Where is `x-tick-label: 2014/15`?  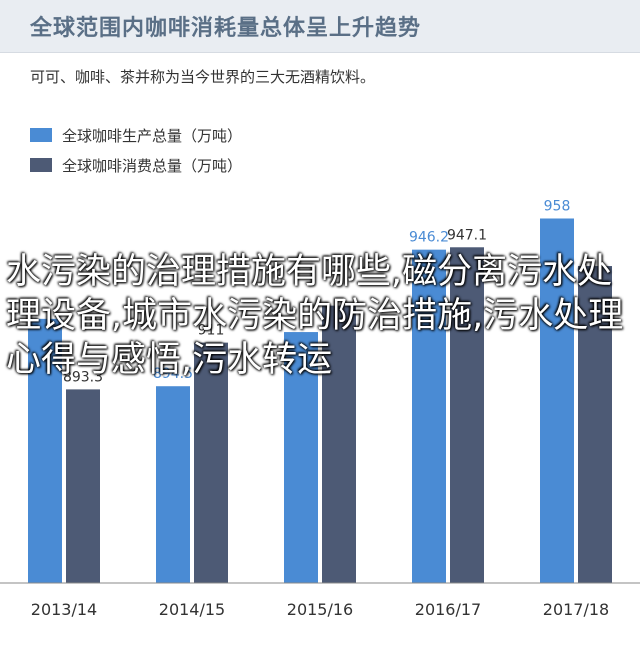
x-tick-label: 2014/15 is located at coordinates (192, 609).